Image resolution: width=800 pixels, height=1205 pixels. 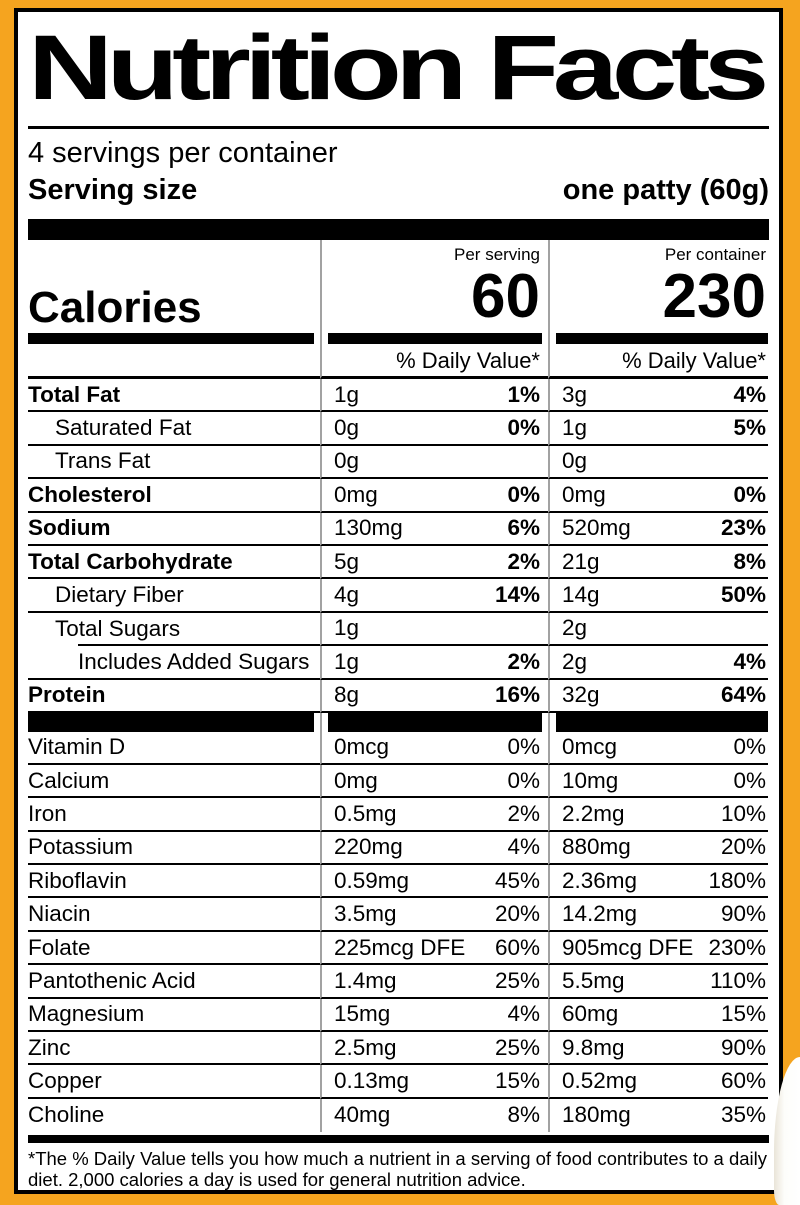 I want to click on serving-size-label: Serving size, so click(x=113, y=190).